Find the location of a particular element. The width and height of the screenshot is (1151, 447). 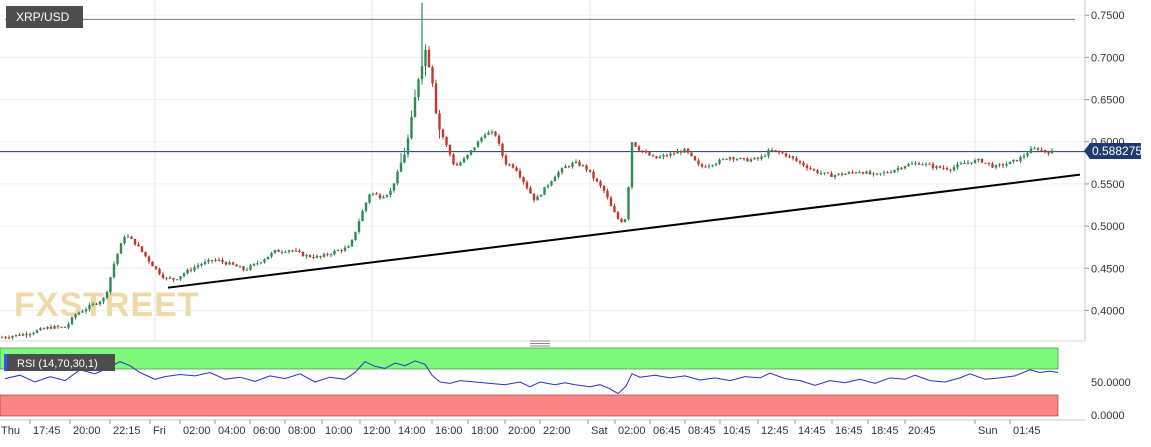

time-tick-label: 14:00 is located at coordinates (412, 431).